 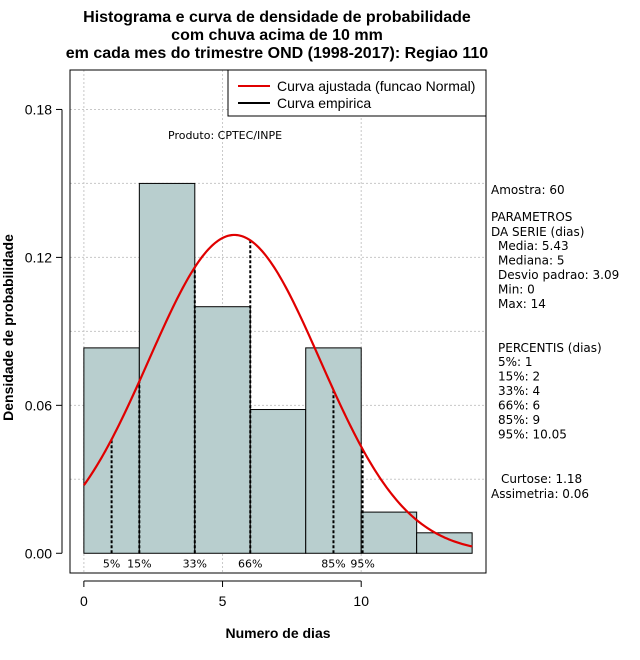 I want to click on side-curtose: Curtose: 1.18, so click(x=541, y=479).